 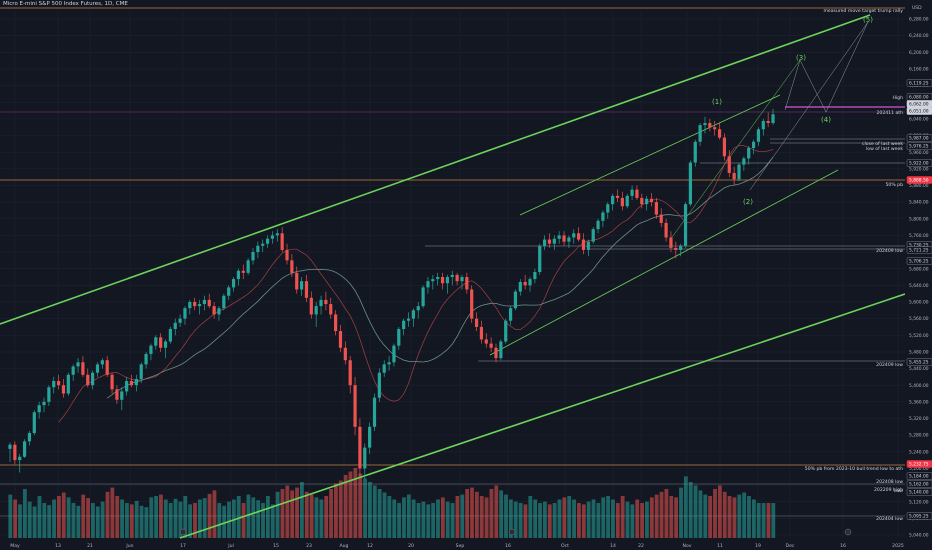 I want to click on price-tick-label: 5,520.00, so click(x=919, y=336).